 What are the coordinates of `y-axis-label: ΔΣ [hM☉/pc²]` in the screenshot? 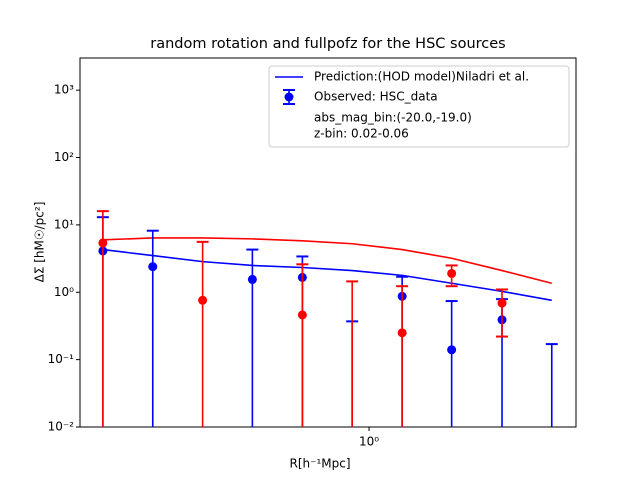 It's located at (40, 242).